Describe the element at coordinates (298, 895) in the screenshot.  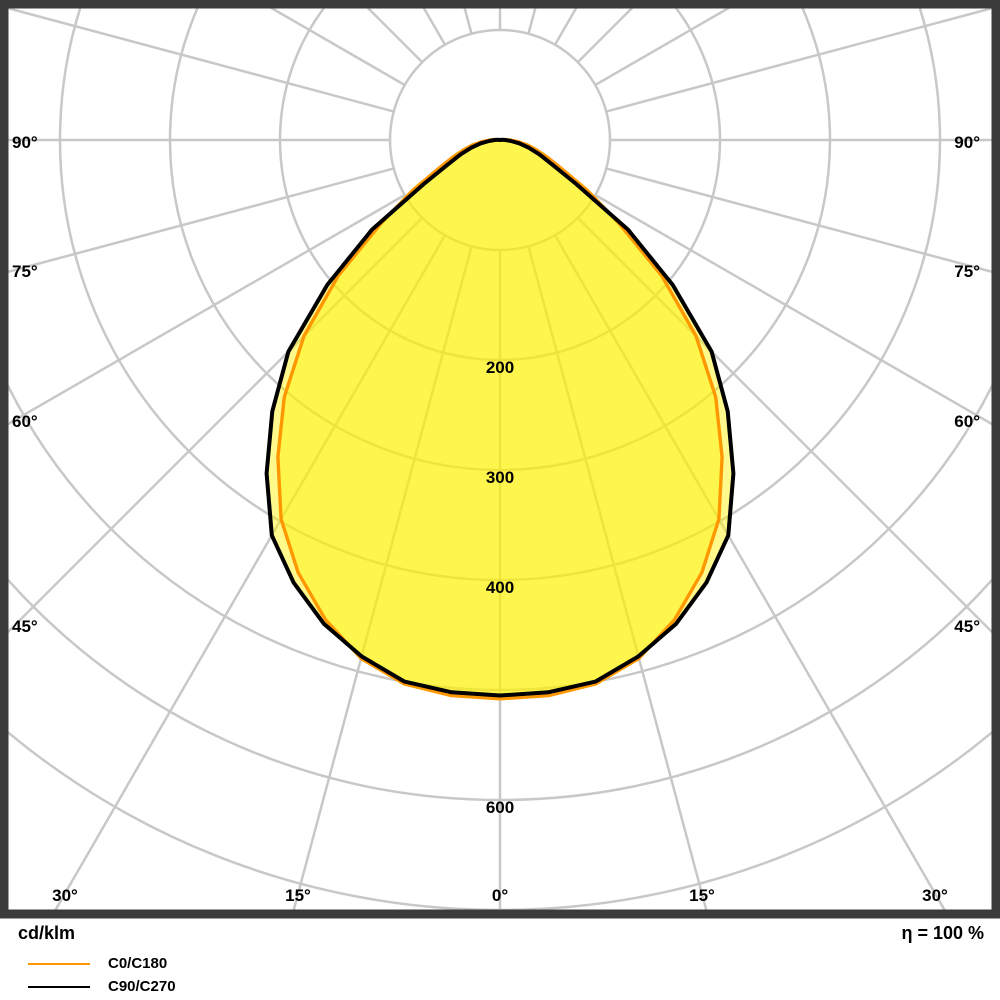
I see `angle-label-bottom-1: 15°` at that location.